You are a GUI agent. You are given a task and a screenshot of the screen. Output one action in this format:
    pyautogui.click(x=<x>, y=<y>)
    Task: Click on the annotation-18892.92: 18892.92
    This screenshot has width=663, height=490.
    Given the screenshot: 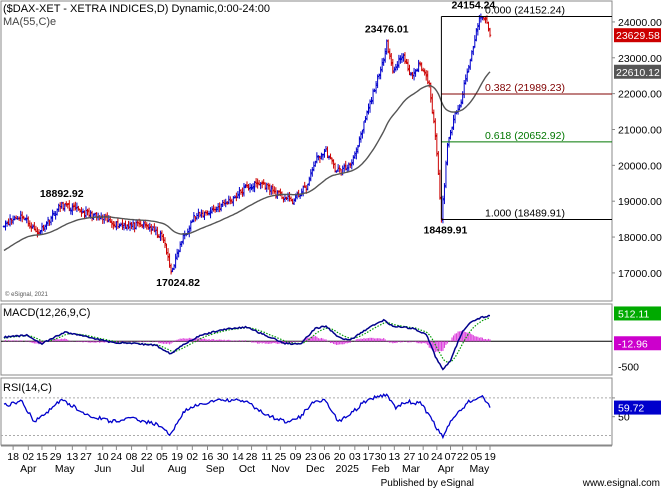 What is the action you would take?
    pyautogui.click(x=62, y=194)
    